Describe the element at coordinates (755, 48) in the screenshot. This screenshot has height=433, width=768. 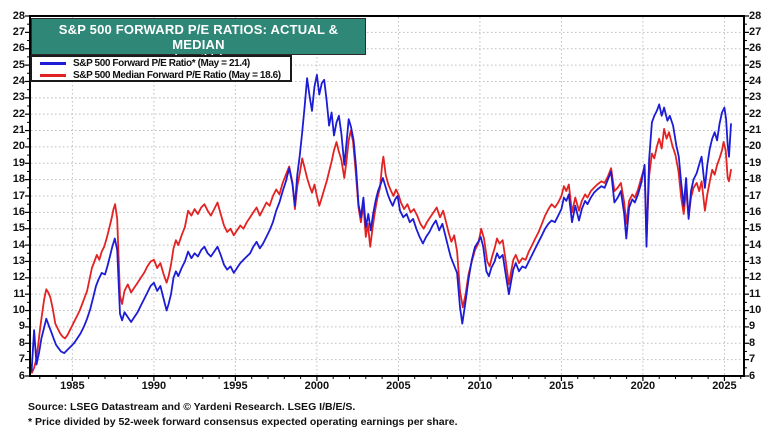
I see `y-axis-label-right: 26` at that location.